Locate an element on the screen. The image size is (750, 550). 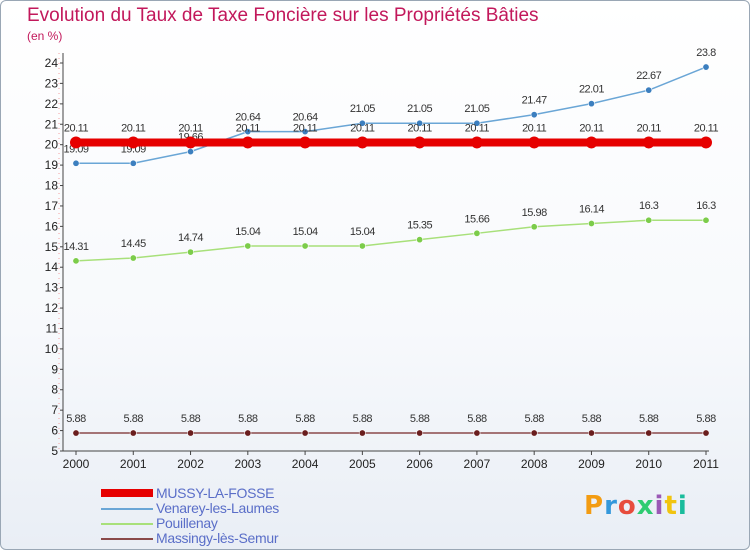
point-mussy-la-fosse-2005 is located at coordinates (362, 142).